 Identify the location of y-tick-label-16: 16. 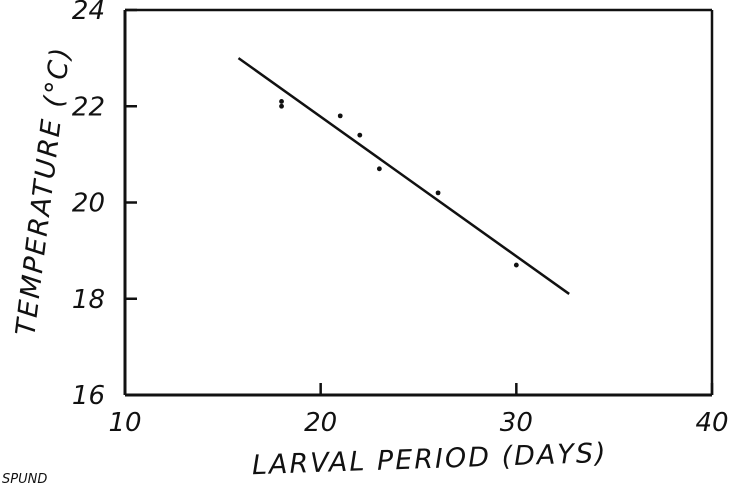
(88, 396).